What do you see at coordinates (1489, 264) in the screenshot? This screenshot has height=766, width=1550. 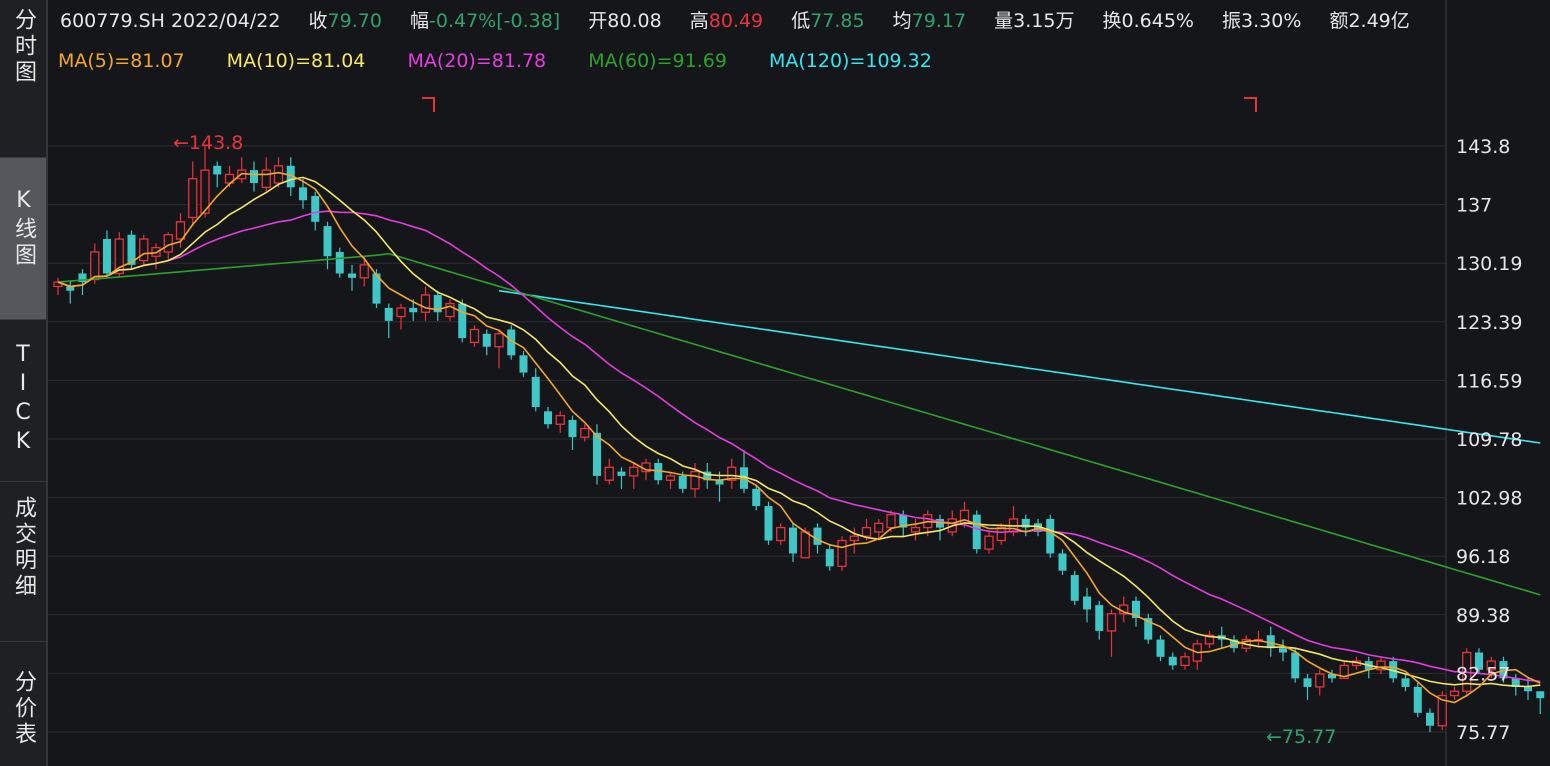 I see `y-tick-label: 130.19` at bounding box center [1489, 264].